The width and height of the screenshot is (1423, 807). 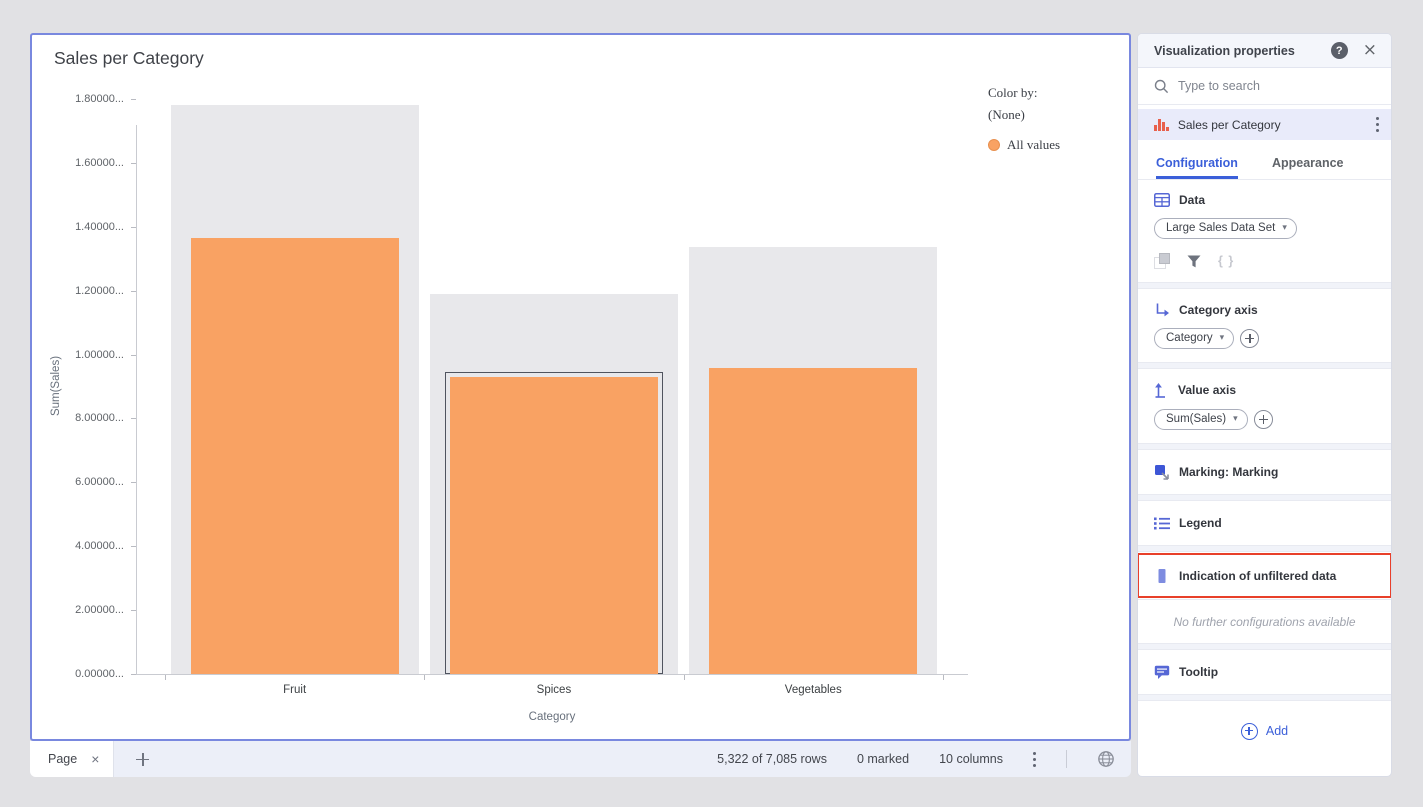 I want to click on category-axis-selector: Category, so click(x=552, y=717).